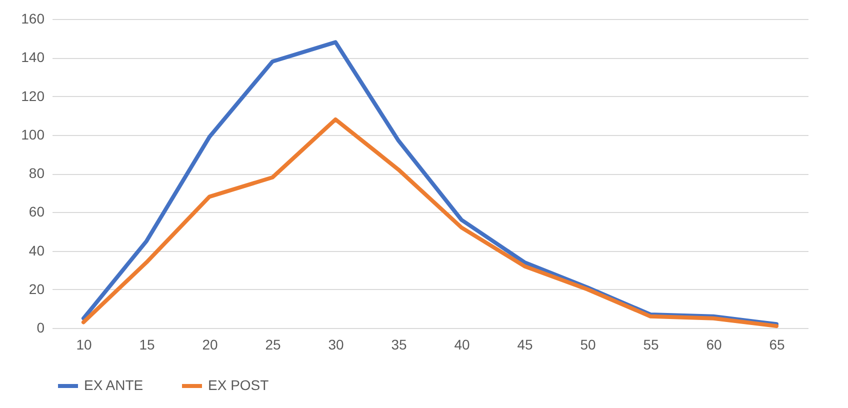 The width and height of the screenshot is (848, 408). Describe the element at coordinates (36, 212) in the screenshot. I see `y-tick-label: 60` at that location.